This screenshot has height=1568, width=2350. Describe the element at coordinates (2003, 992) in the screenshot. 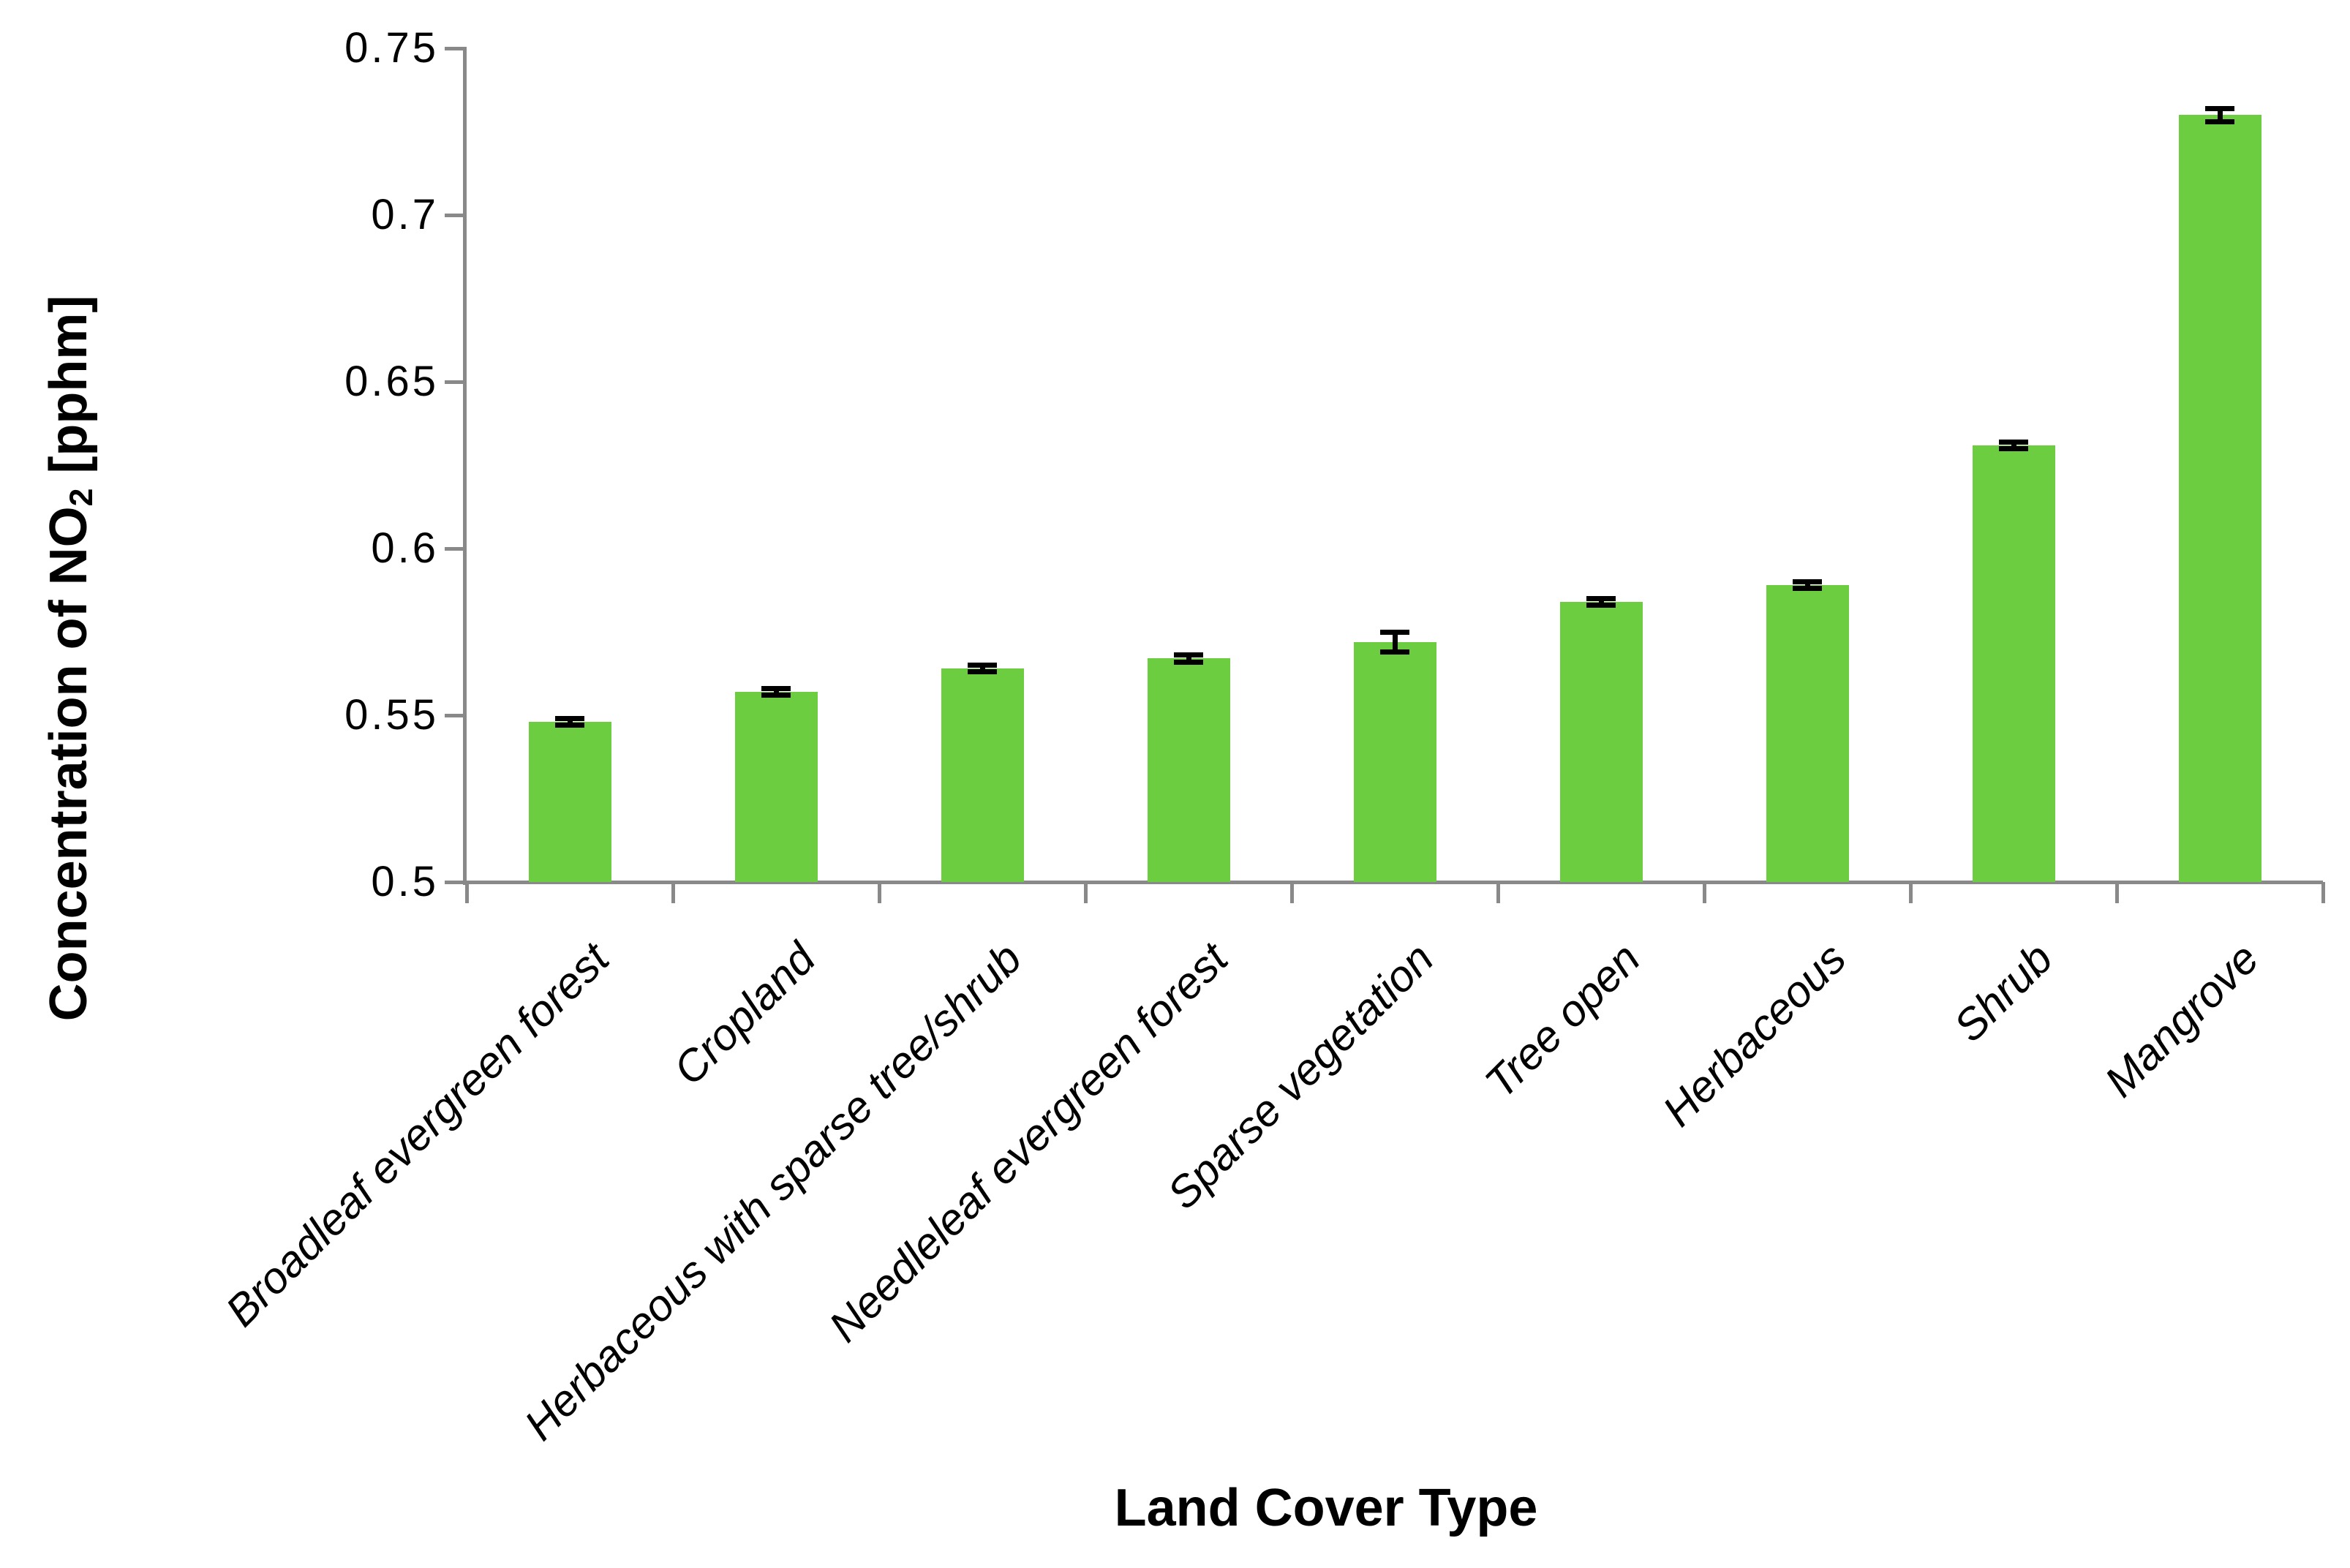

I see `x-category-label: Shrub` at that location.